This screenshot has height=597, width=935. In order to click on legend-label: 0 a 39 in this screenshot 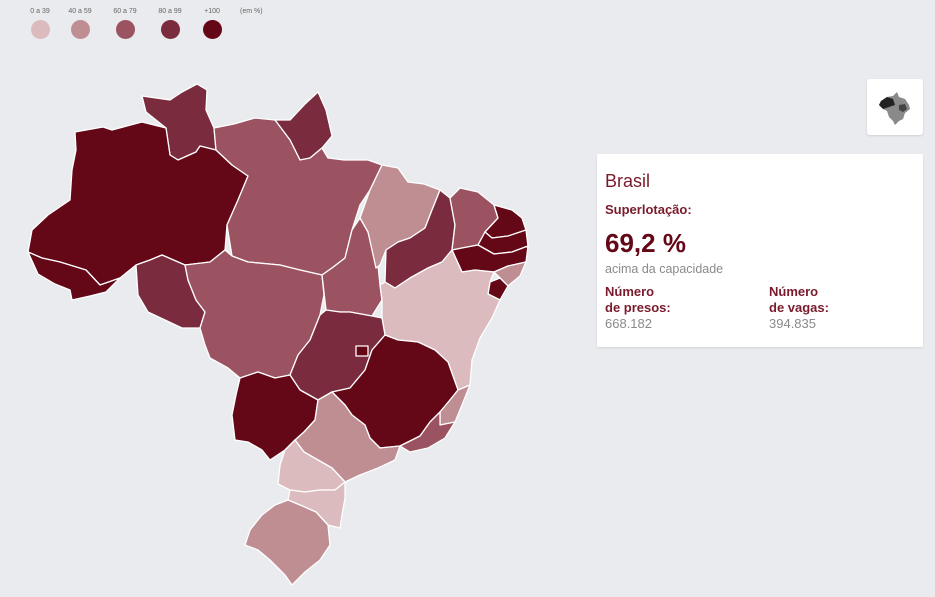, I will do `click(40, 11)`.